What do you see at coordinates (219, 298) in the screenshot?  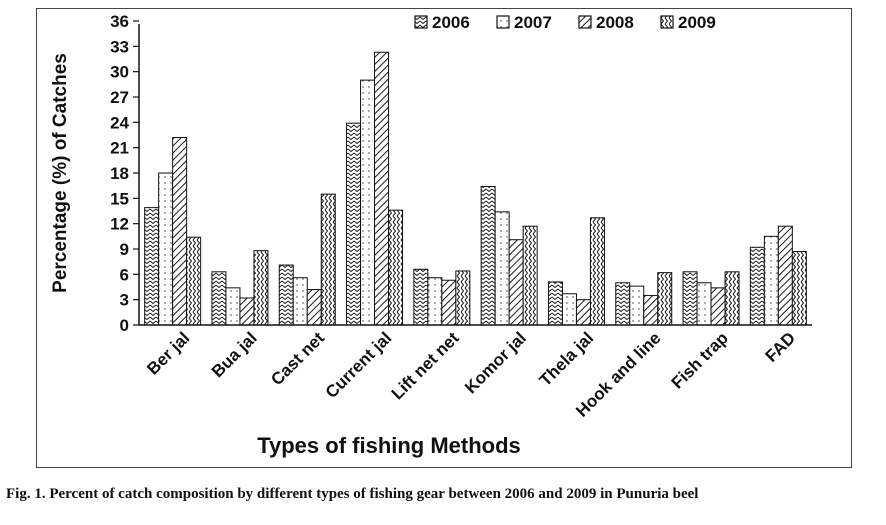 I see `bar-2006-bua-jal` at bounding box center [219, 298].